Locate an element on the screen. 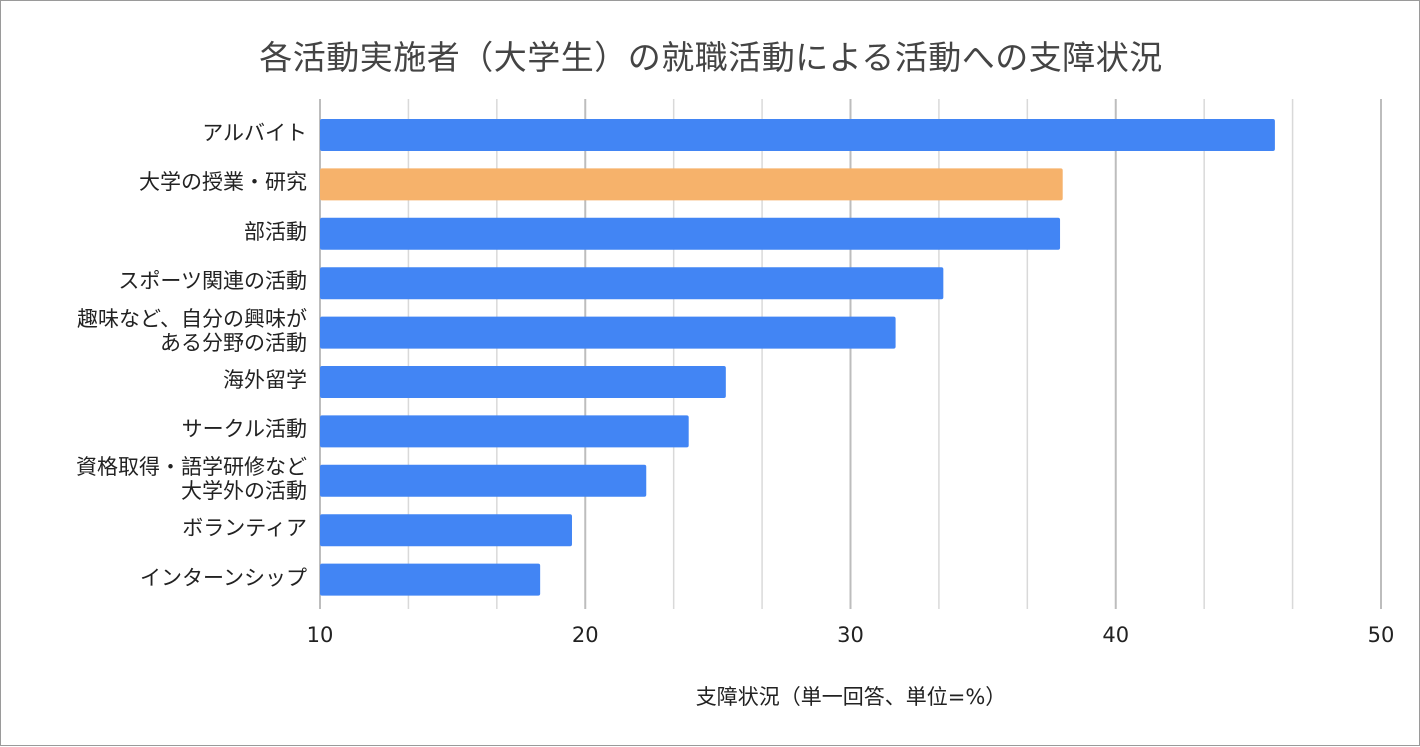  category-label-line: サークル活動 is located at coordinates (244, 429).